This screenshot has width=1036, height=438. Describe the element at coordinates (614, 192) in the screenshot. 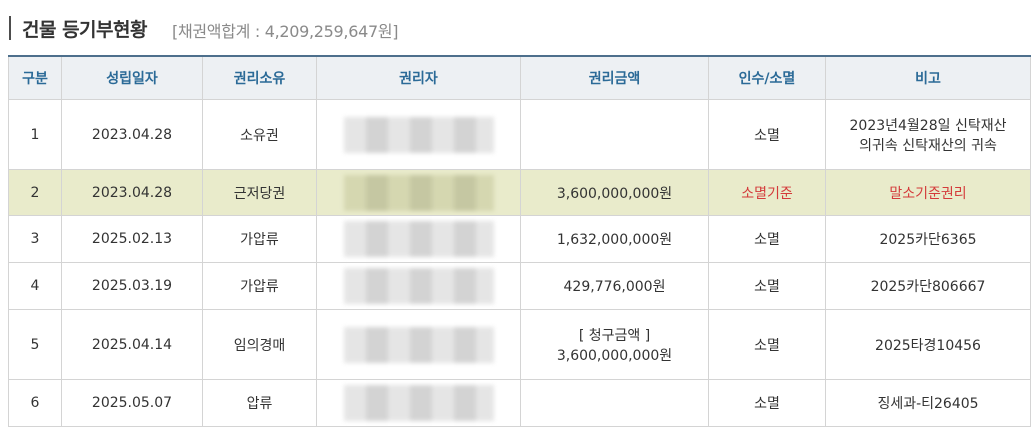

I see `cell-amount: 3,600,000,000원` at that location.